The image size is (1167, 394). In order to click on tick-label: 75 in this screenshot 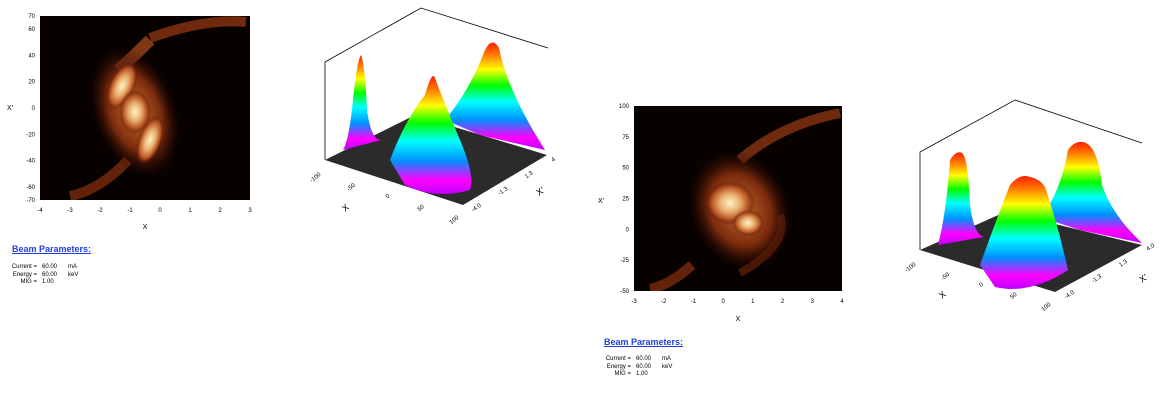, I will do `click(625, 138)`.